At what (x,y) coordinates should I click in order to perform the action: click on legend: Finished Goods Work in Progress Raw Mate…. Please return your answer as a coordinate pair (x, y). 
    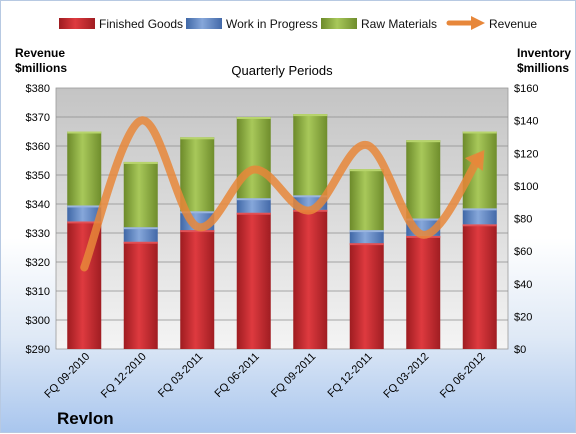
    Looking at the image, I should click on (298, 23).